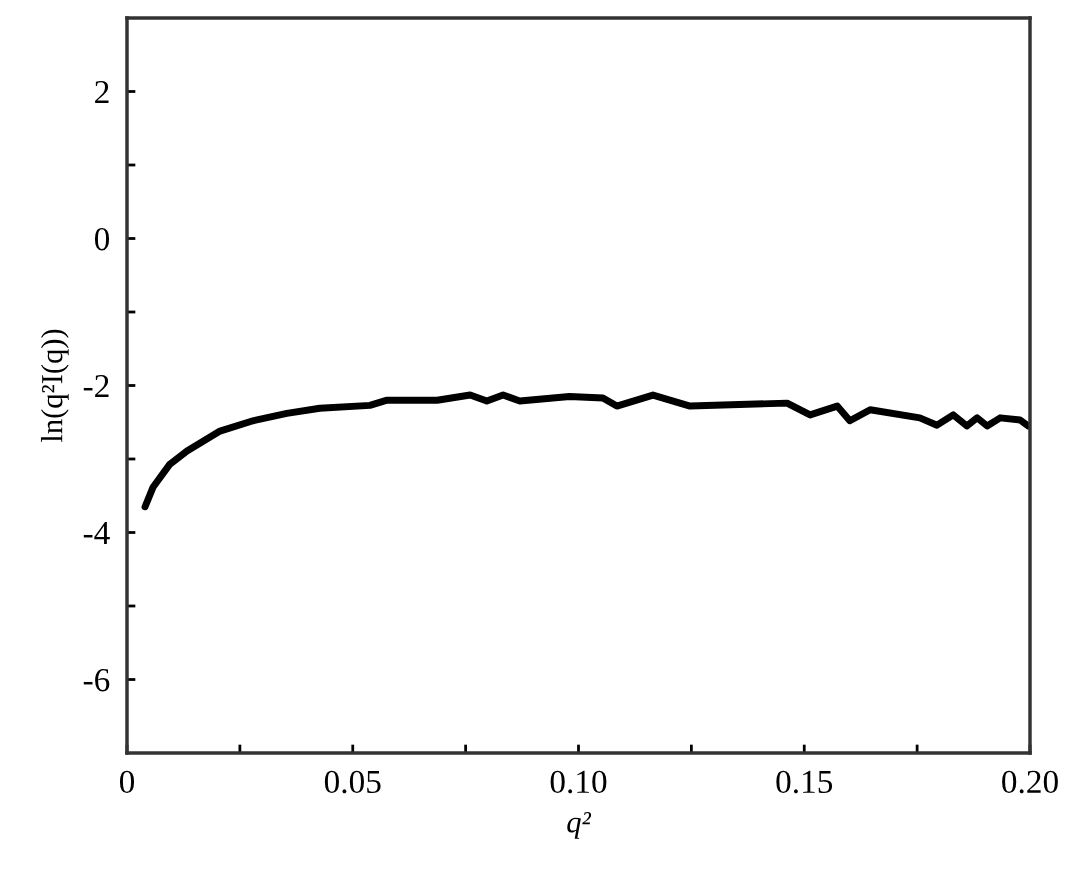 This screenshot has width=1080, height=881. I want to click on y-tick-label: -2, so click(96, 386).